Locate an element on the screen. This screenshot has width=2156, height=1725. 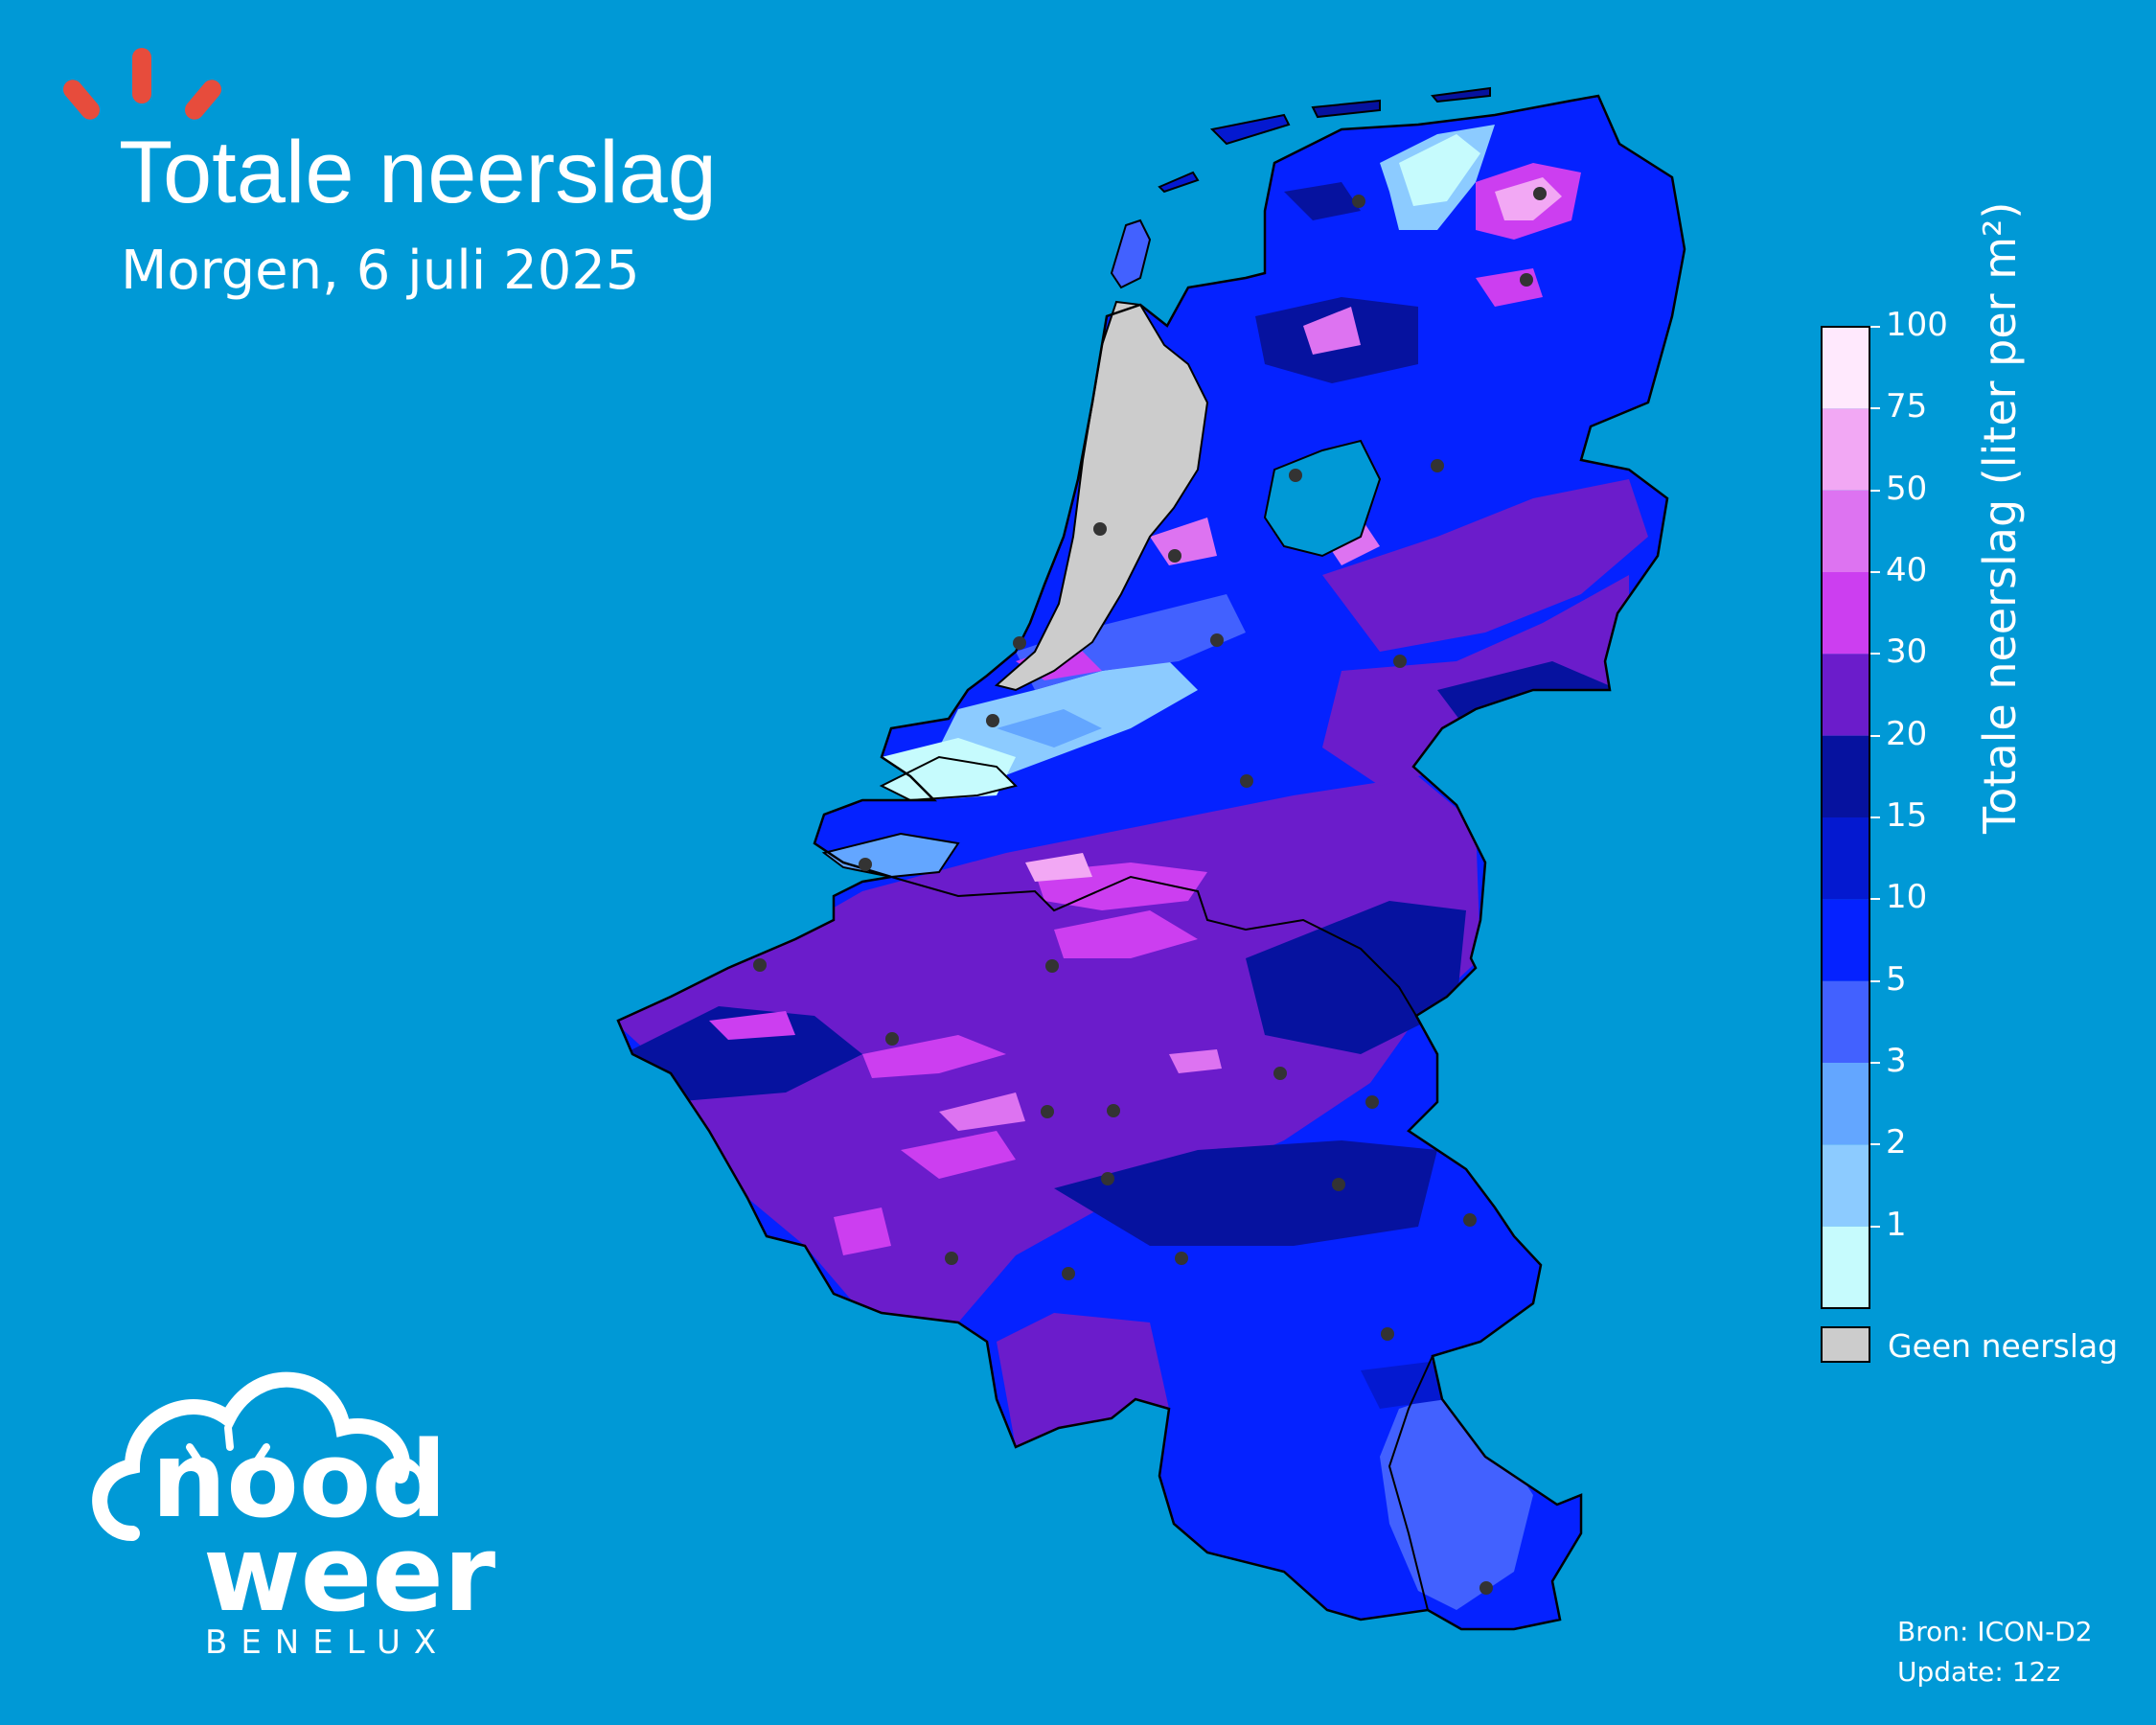
colorbar-tick-label: 10 is located at coordinates (1907, 897).